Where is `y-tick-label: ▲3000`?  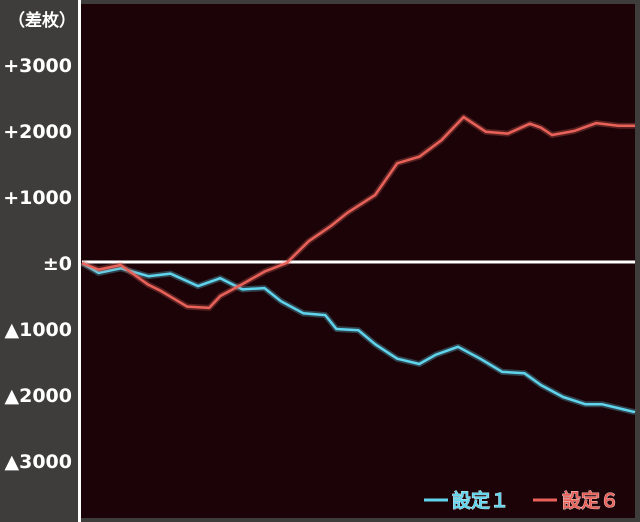 y-tick-label: ▲3000 is located at coordinates (39, 462).